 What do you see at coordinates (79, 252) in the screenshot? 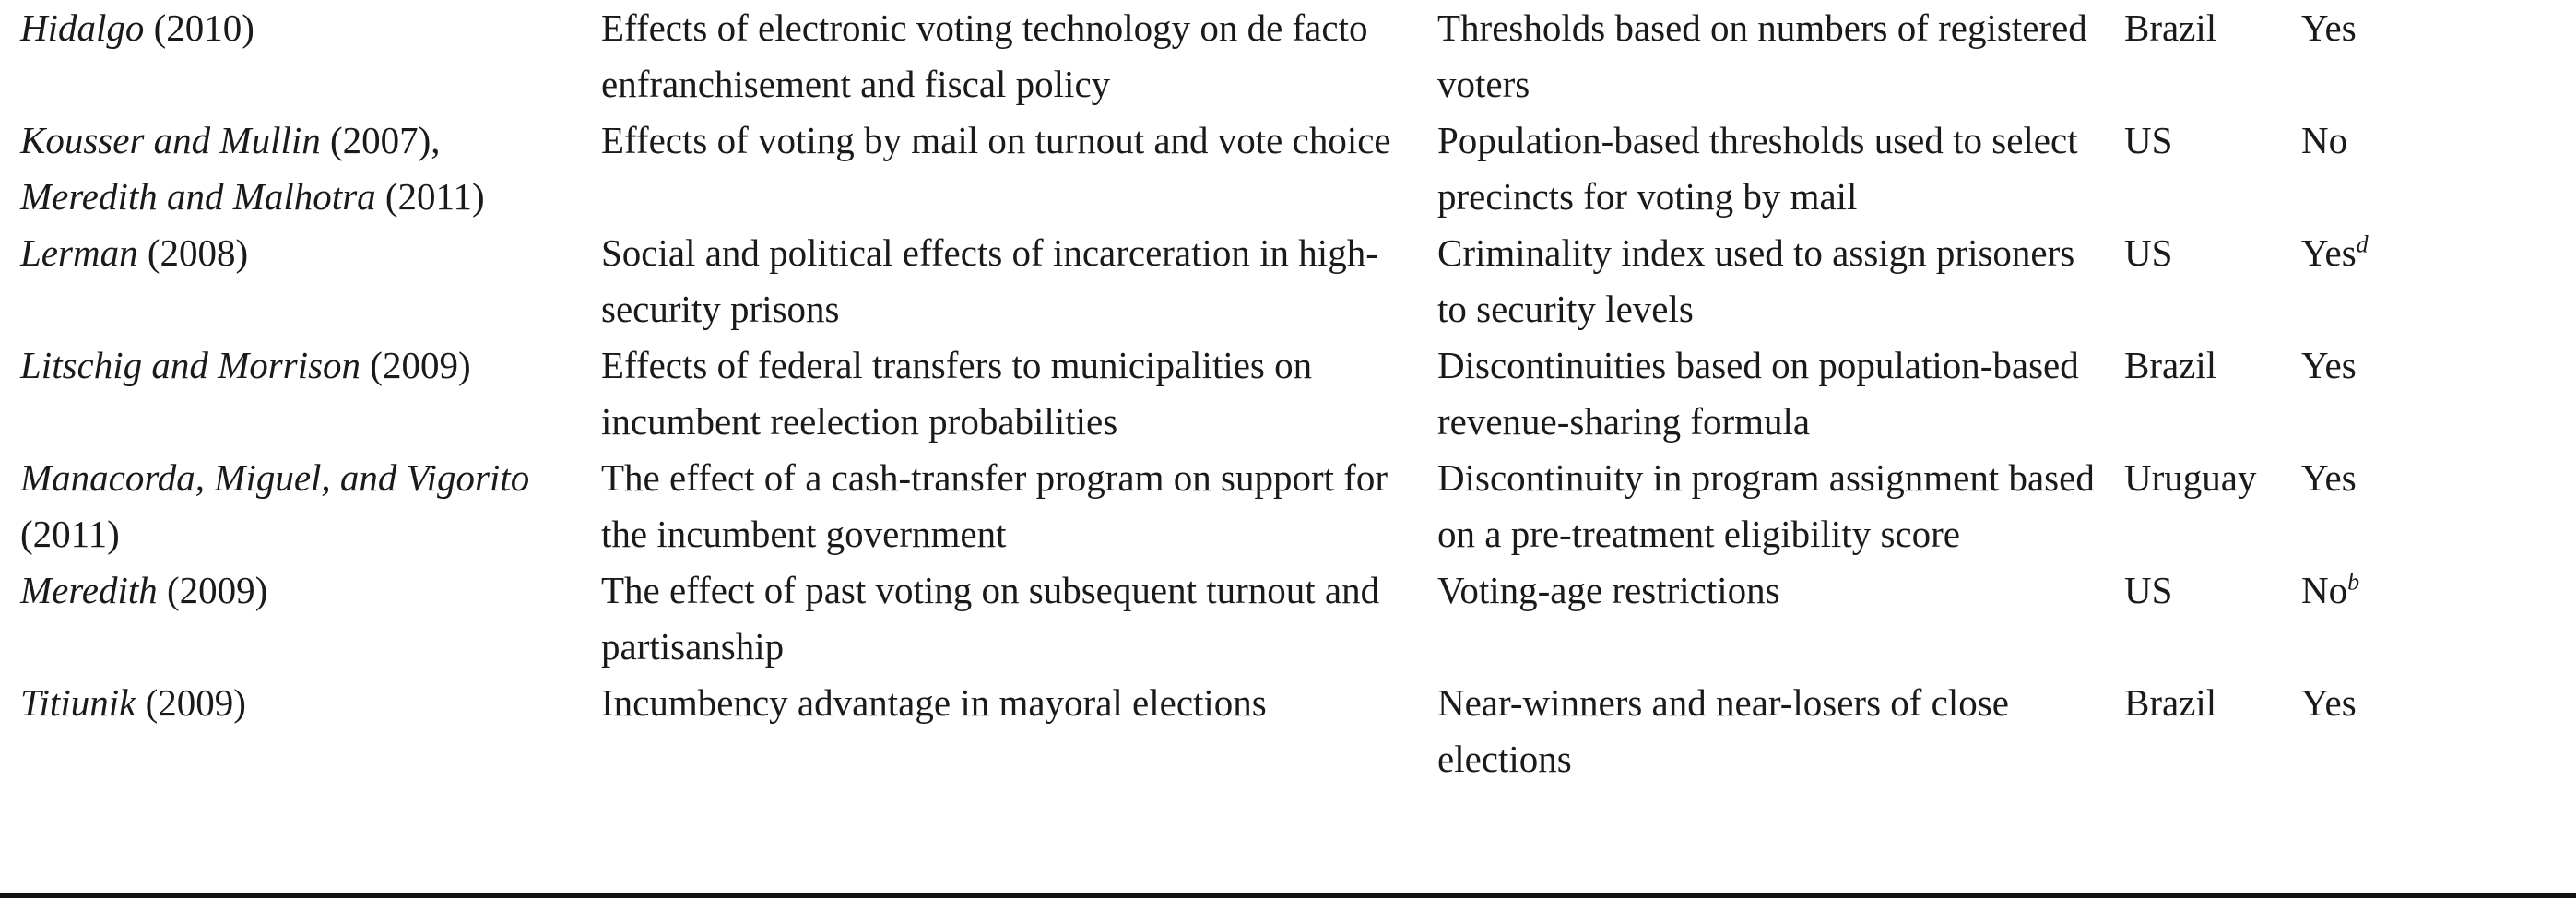
I see `study-author: Lerman` at bounding box center [79, 252].